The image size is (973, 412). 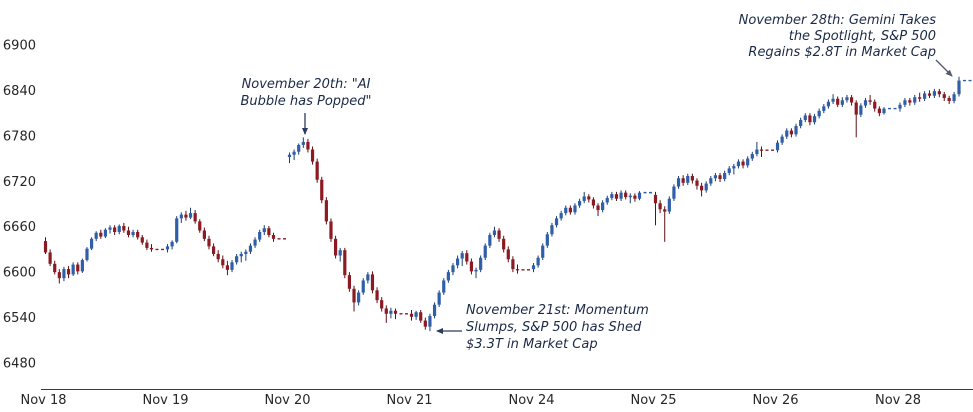 What do you see at coordinates (287, 400) in the screenshot?
I see `x-tick-label: Nov 20` at bounding box center [287, 400].